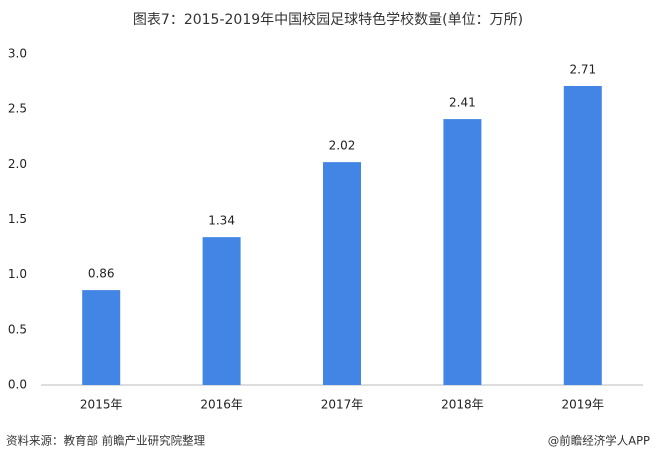 The height and width of the screenshot is (463, 656). What do you see at coordinates (17, 274) in the screenshot?
I see `y-tick-label: 1.0` at bounding box center [17, 274].